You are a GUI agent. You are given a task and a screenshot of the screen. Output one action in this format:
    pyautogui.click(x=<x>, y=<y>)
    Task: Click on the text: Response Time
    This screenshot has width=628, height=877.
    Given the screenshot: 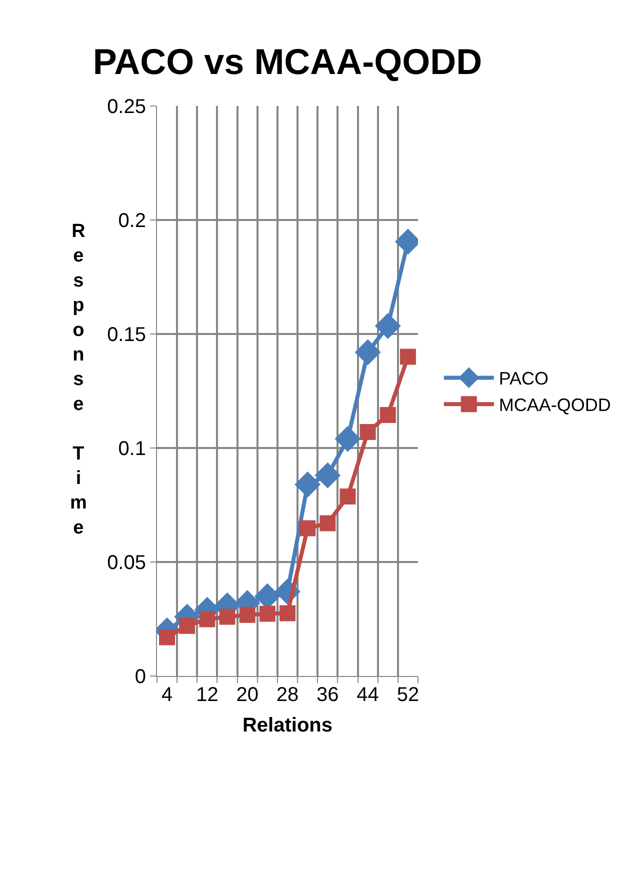 What is the action you would take?
    pyautogui.click(x=78, y=379)
    